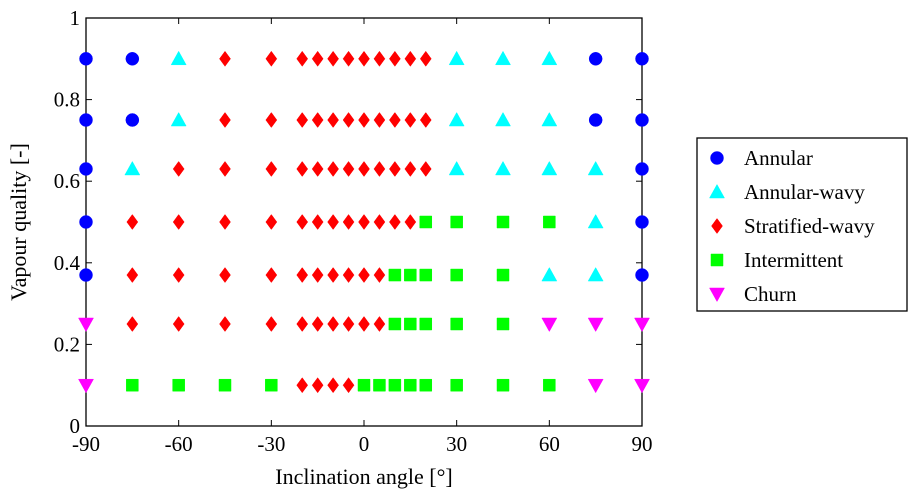 Image resolution: width=908 pixels, height=495 pixels. I want to click on x-tick-label: 0, so click(364, 444).